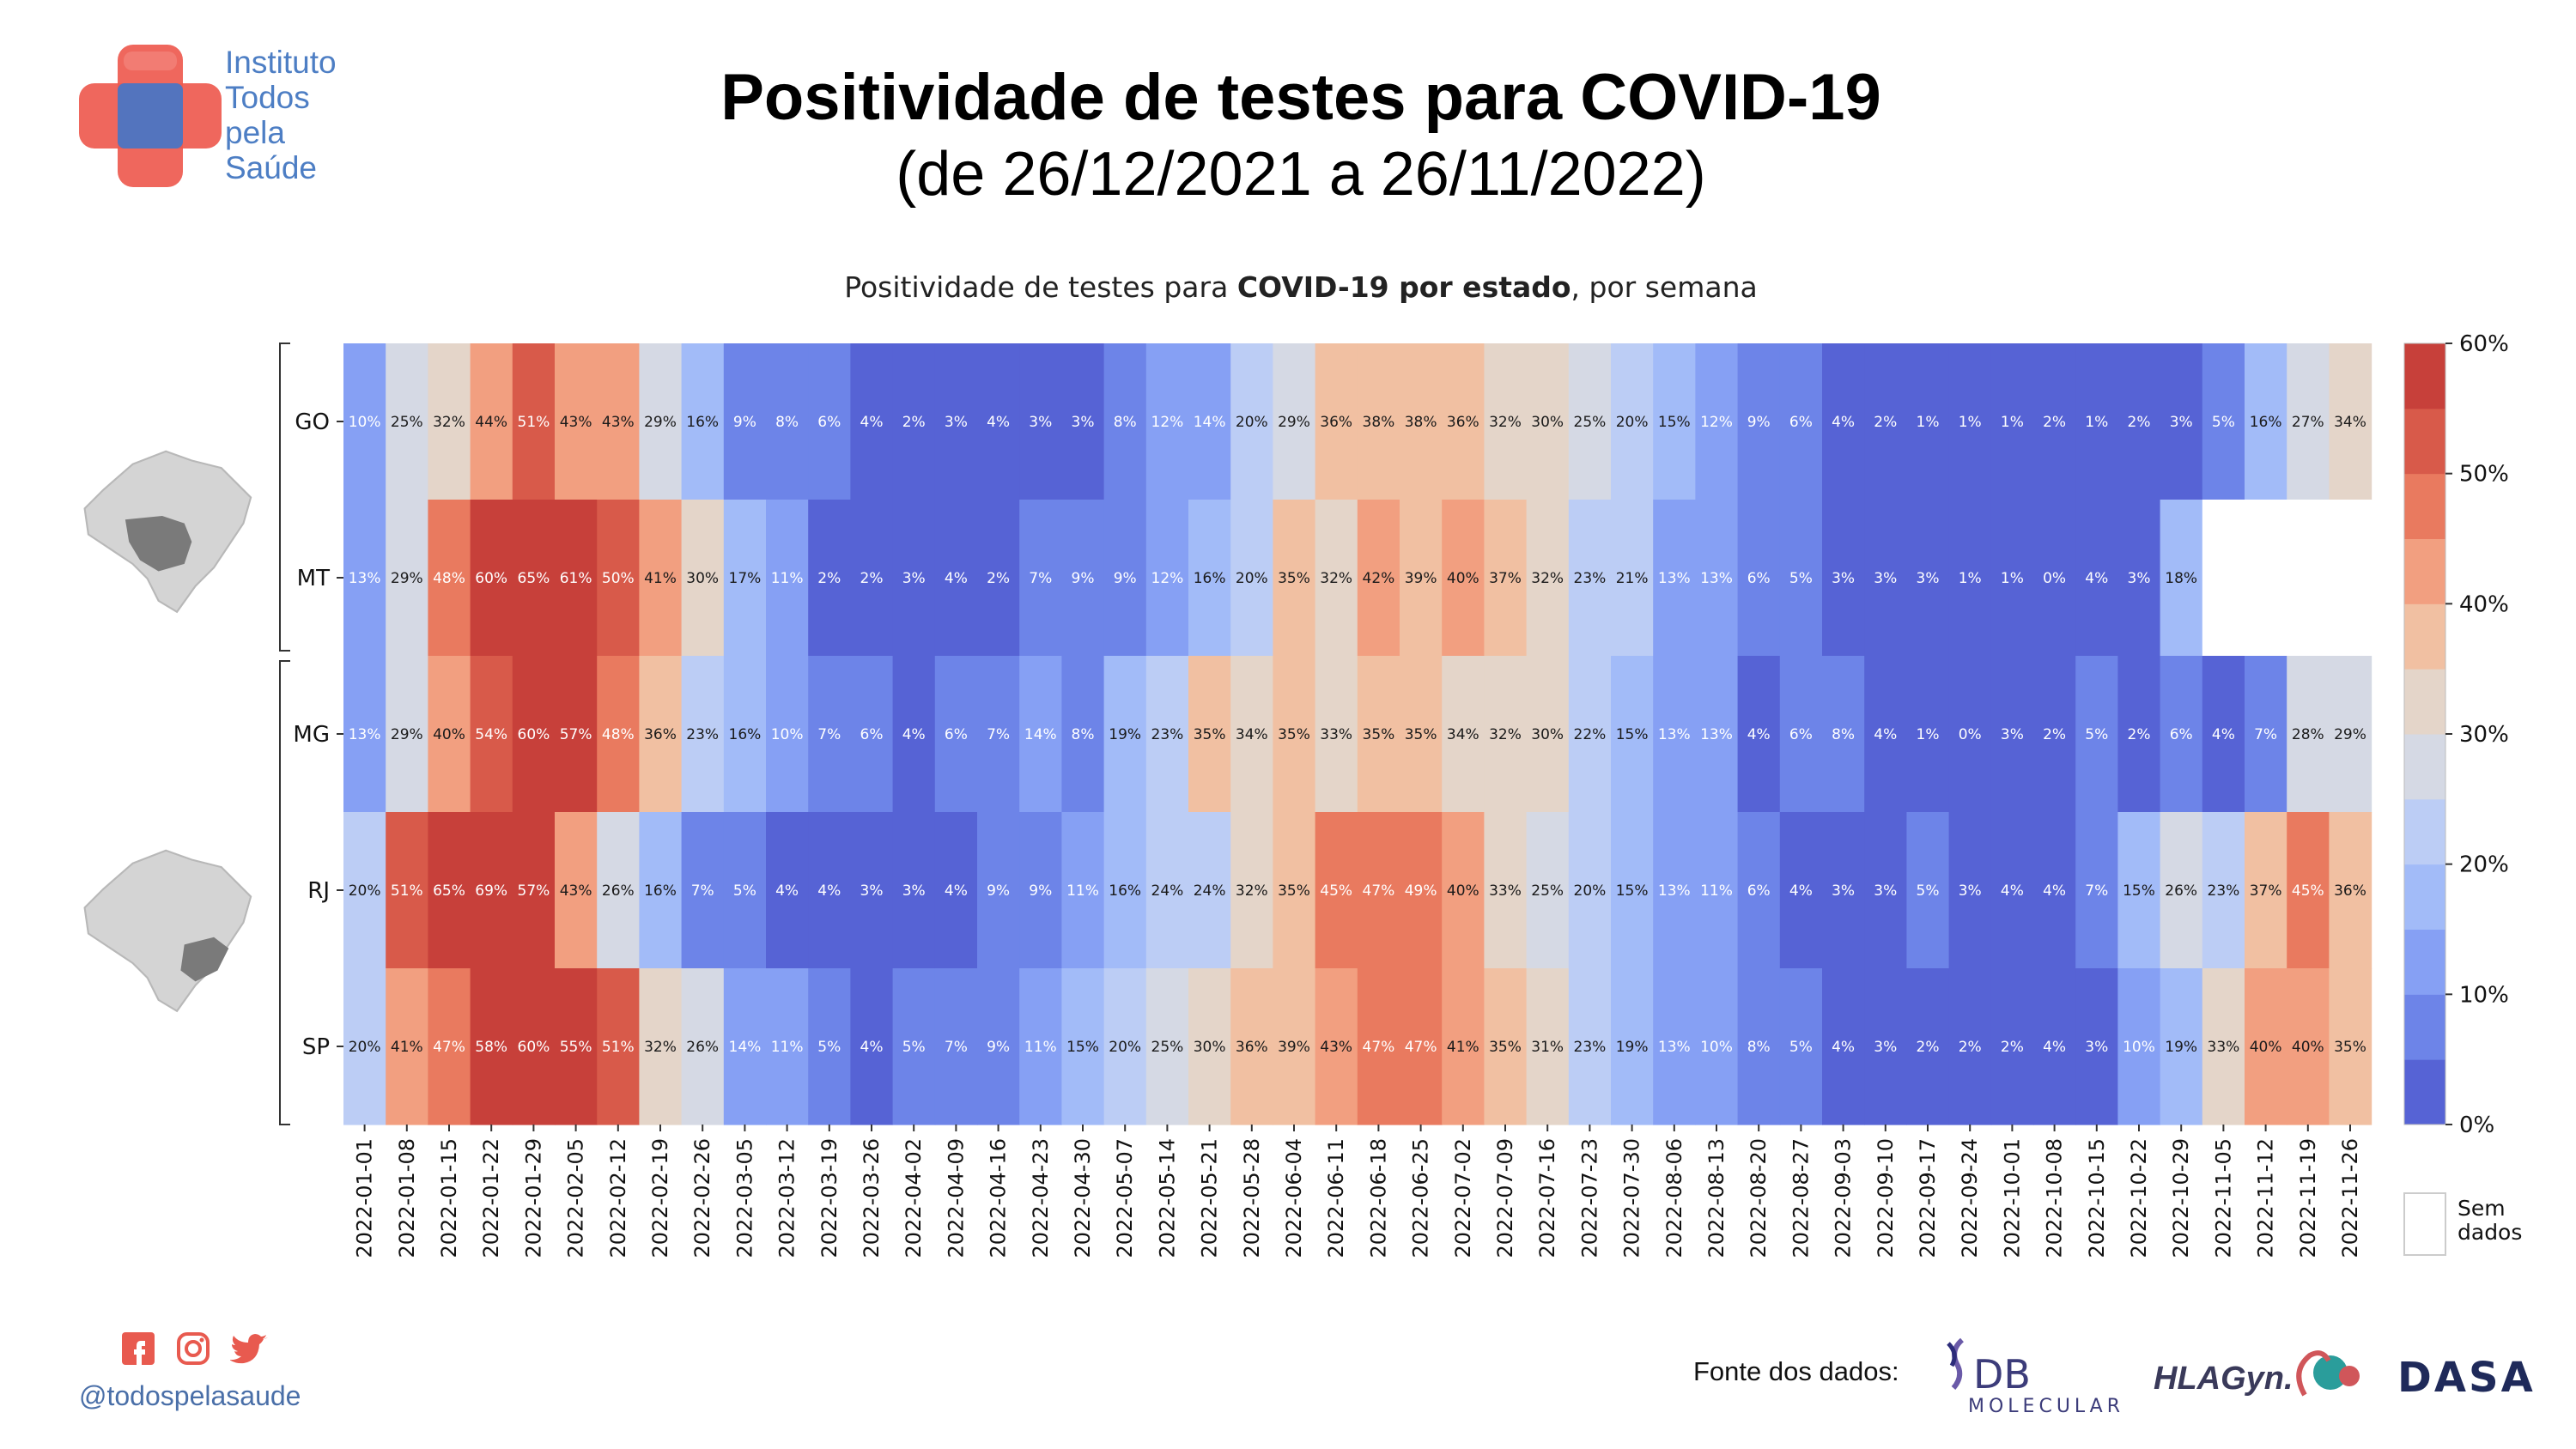 The width and height of the screenshot is (2576, 1449). Describe the element at coordinates (1632, 1047) in the screenshot. I see `cell-value-label: 19%` at that location.